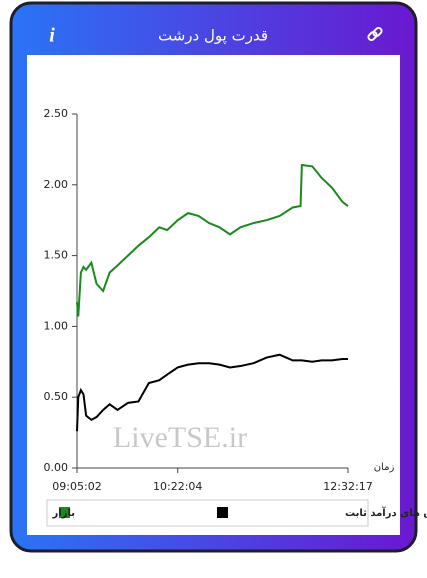 The image size is (427, 578). I want to click on series-line, so click(212, 392).